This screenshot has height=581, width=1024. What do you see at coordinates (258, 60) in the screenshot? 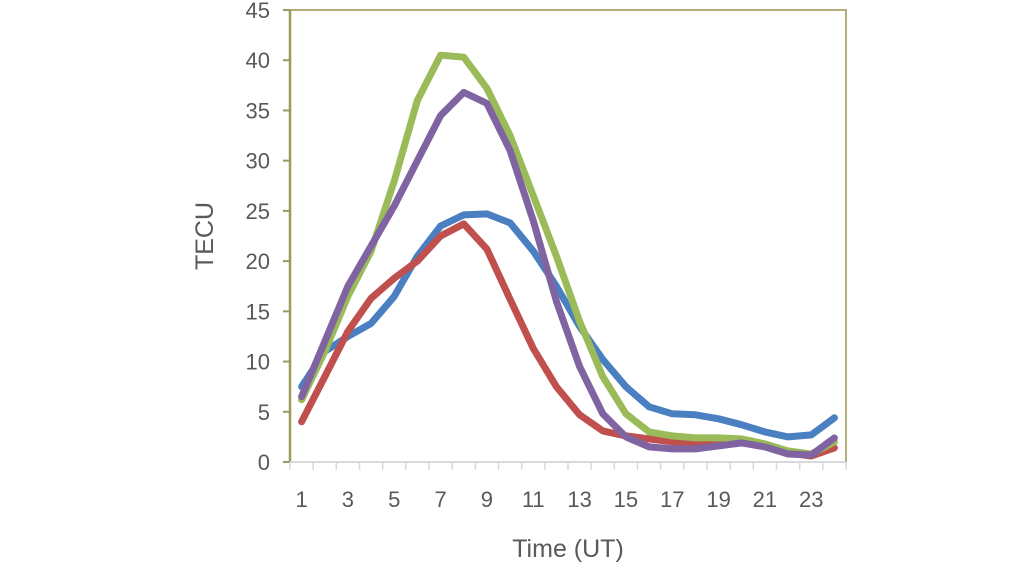
I see `y-tick-label: 40` at bounding box center [258, 60].